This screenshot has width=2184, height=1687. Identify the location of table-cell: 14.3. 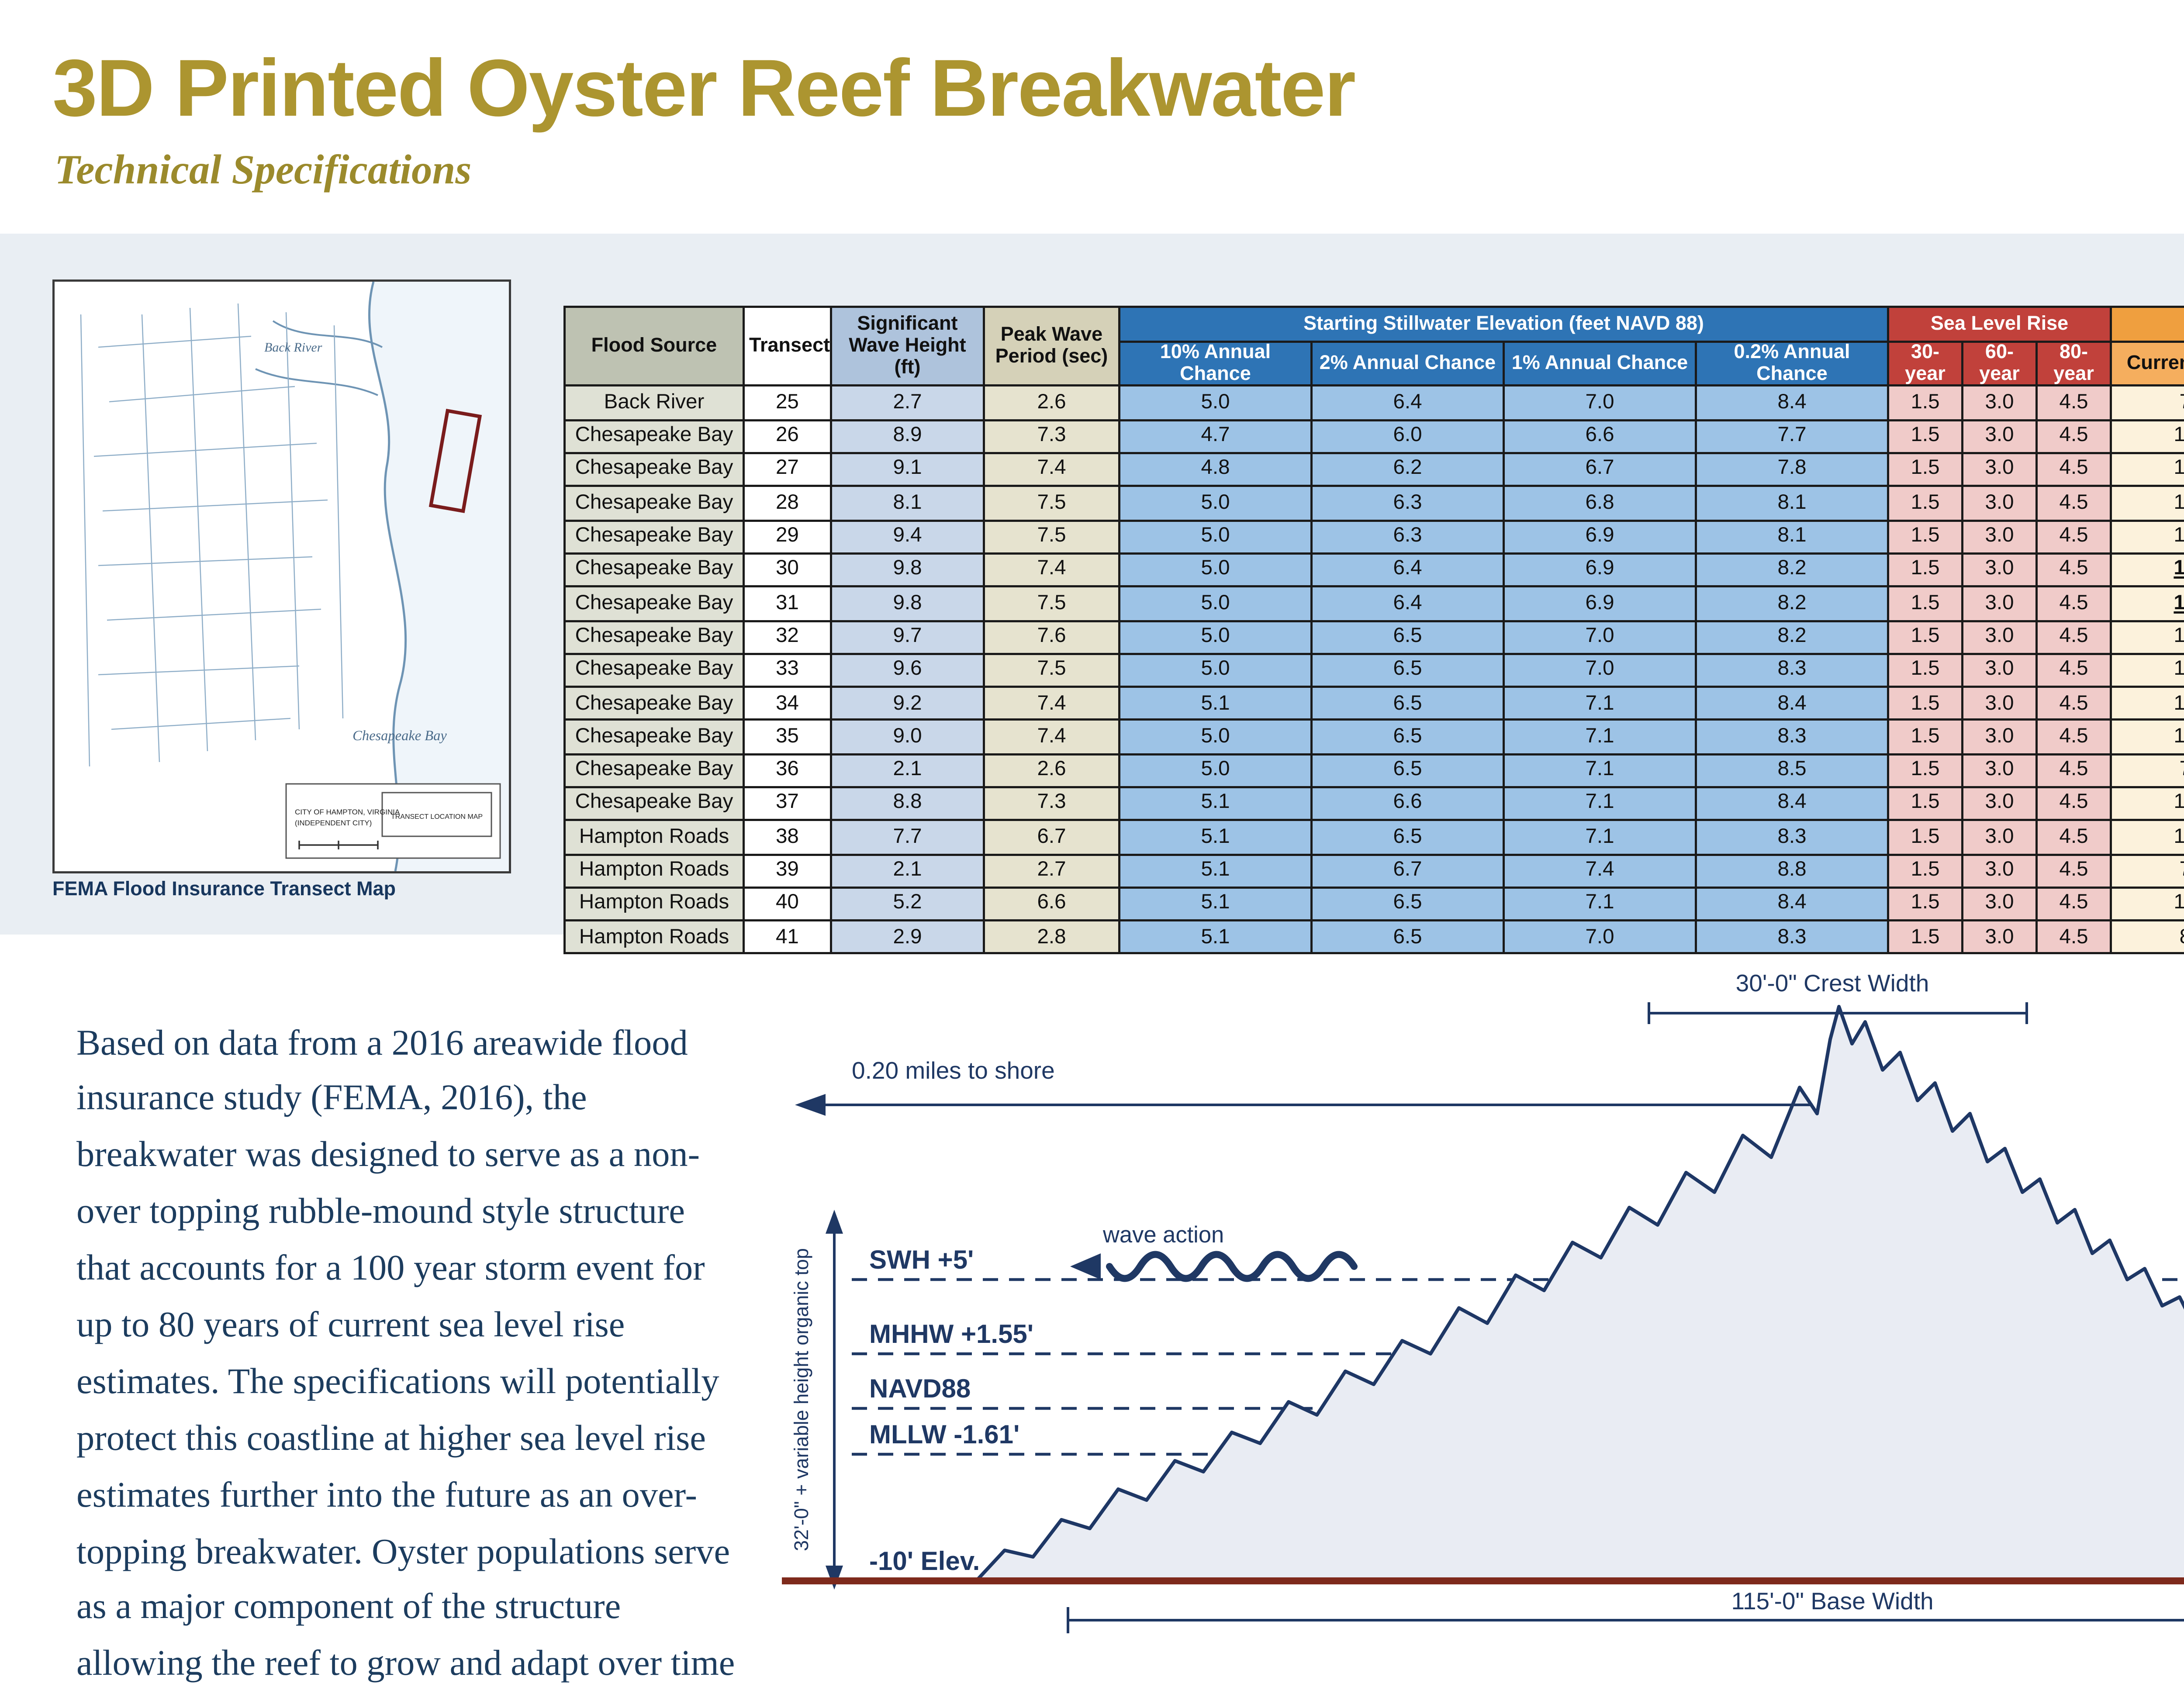
(2147, 704).